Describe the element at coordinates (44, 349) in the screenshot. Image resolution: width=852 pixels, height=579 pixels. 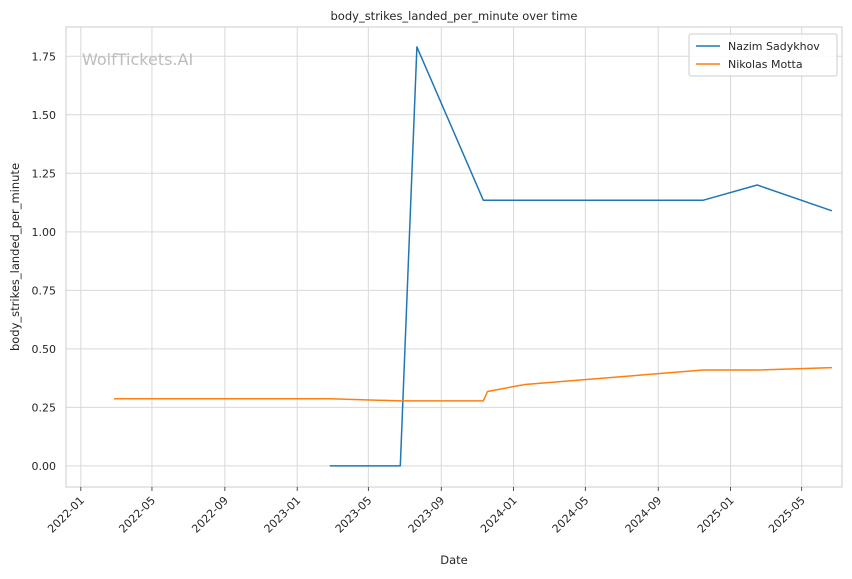
I see `y-tick-label: 0.50` at that location.